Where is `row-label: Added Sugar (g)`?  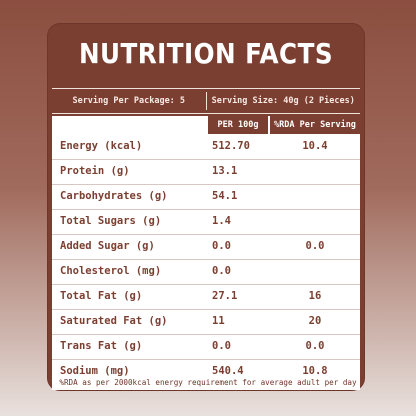 row-label: Added Sugar (g) is located at coordinates (107, 246).